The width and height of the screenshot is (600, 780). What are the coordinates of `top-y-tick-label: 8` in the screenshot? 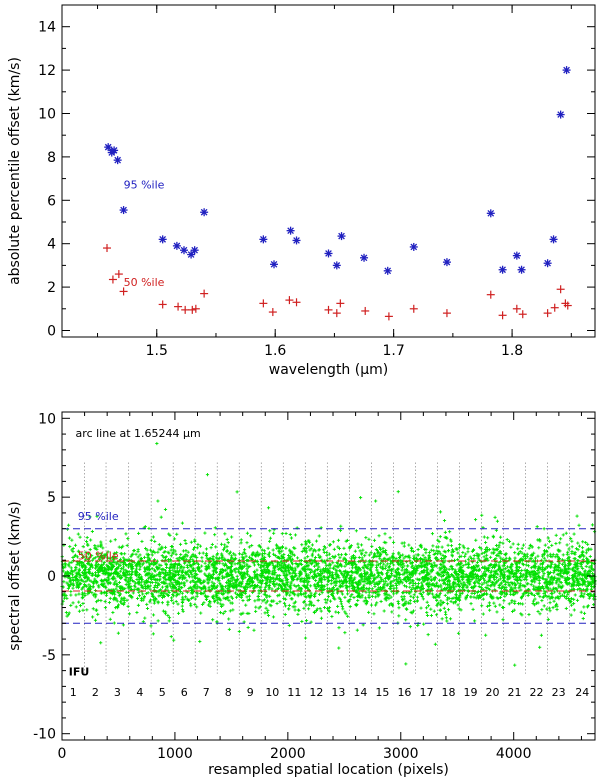 It's located at (51, 158).